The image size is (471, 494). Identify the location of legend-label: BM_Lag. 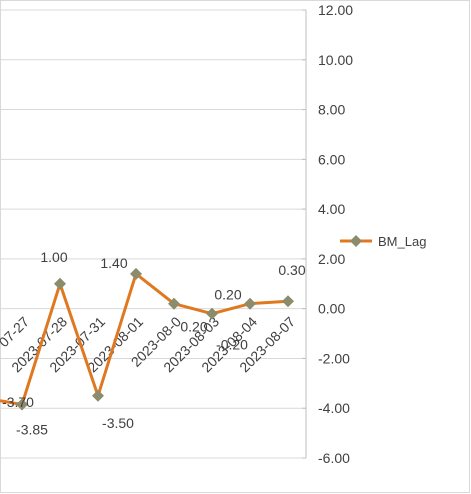
(402, 241).